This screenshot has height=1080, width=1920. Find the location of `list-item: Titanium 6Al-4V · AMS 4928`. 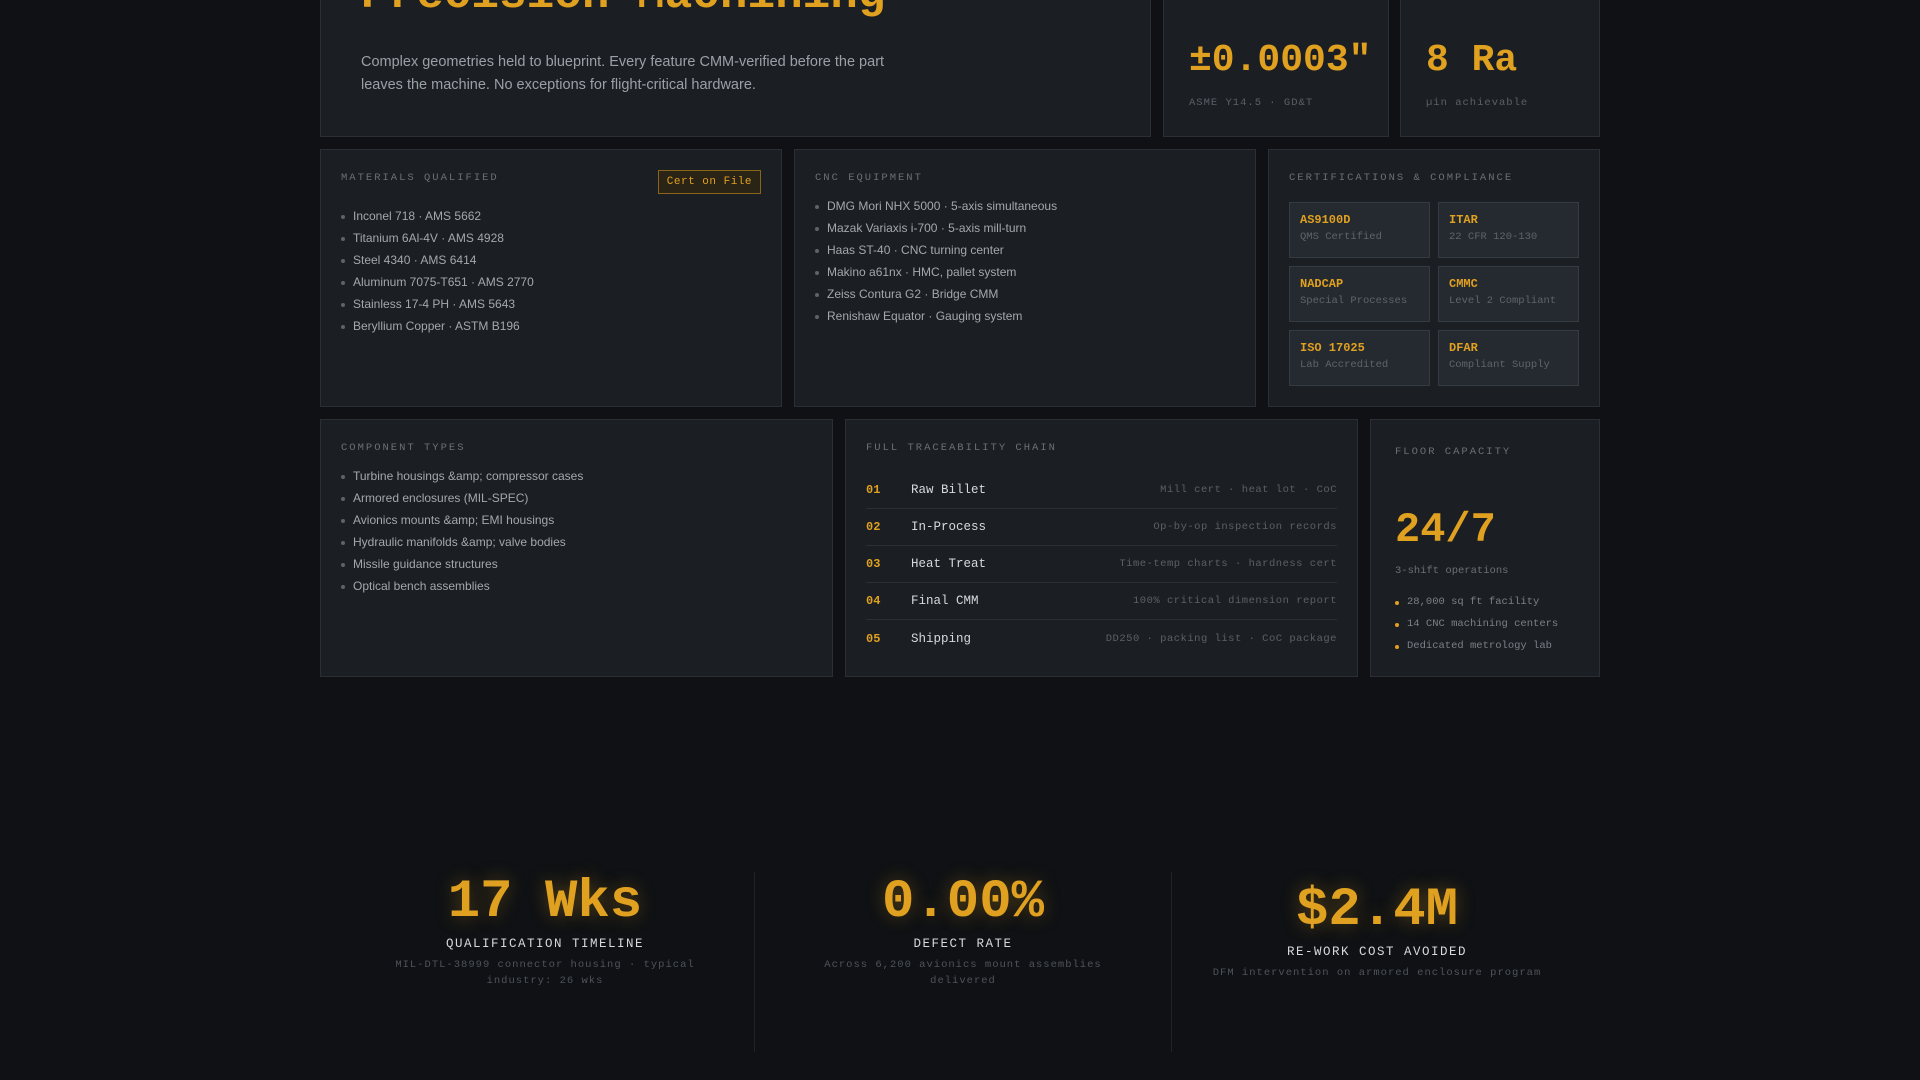

list-item: Titanium 6Al-4V · AMS 4928 is located at coordinates (437, 238).